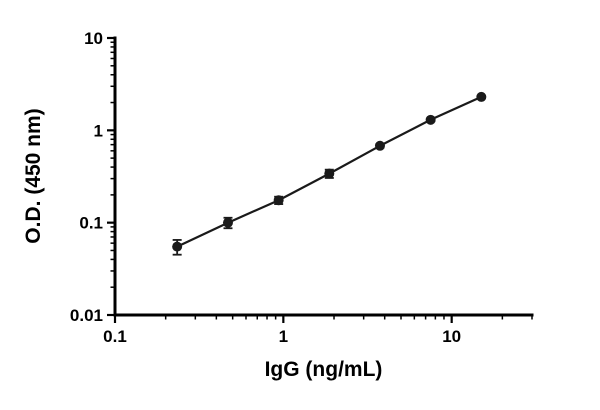 The height and width of the screenshot is (410, 600). Describe the element at coordinates (86, 315) in the screenshot. I see `svg-text: 0.01` at that location.